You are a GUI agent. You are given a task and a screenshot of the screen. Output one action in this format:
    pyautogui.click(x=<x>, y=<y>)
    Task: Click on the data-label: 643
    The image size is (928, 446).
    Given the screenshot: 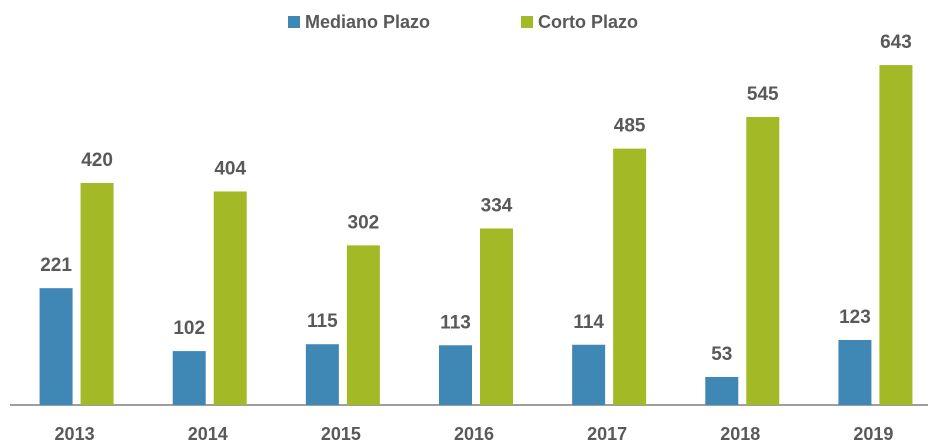 What is the action you would take?
    pyautogui.click(x=896, y=42)
    